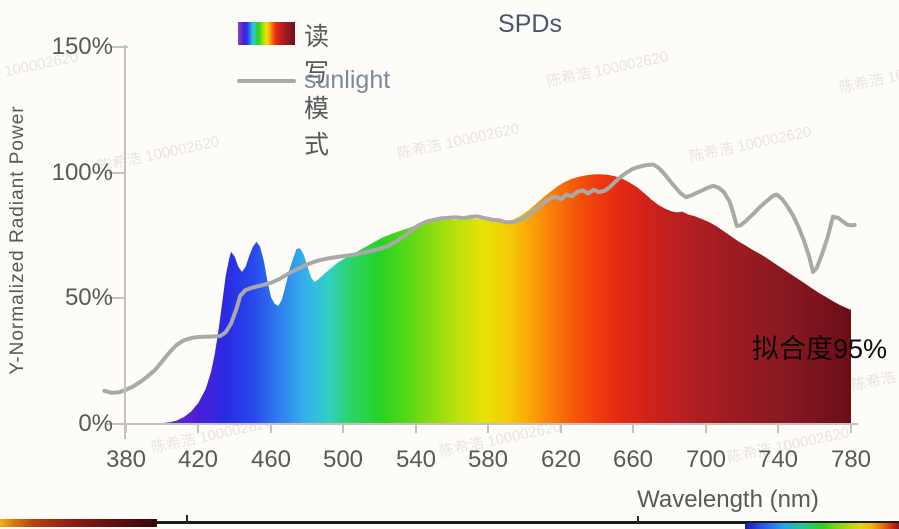 This screenshot has height=529, width=899. I want to click on legend-label-spectrum: 读写模式, so click(318, 91).